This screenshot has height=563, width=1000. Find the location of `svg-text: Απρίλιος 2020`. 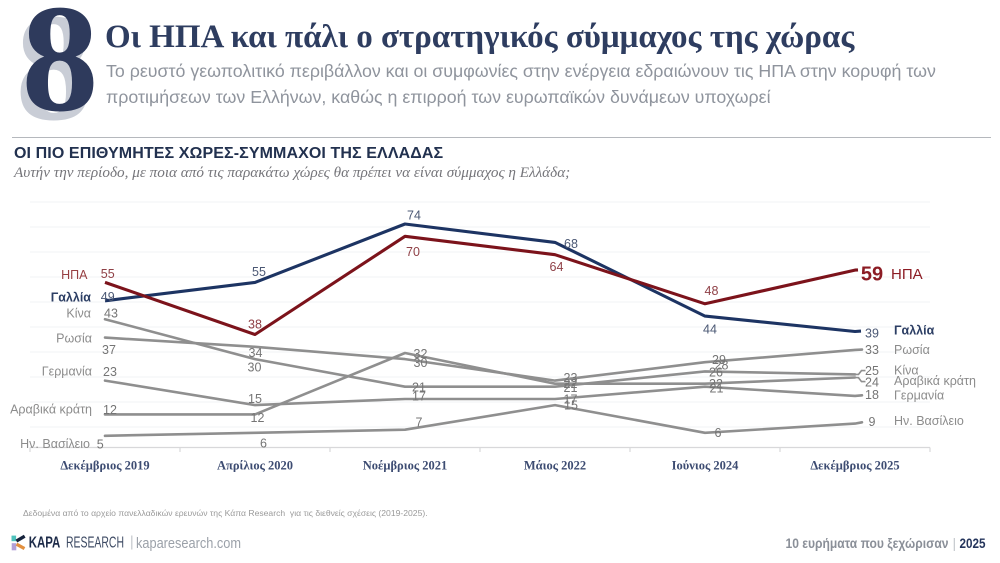

svg-text: Απρίλιος 2020 is located at coordinates (255, 465).